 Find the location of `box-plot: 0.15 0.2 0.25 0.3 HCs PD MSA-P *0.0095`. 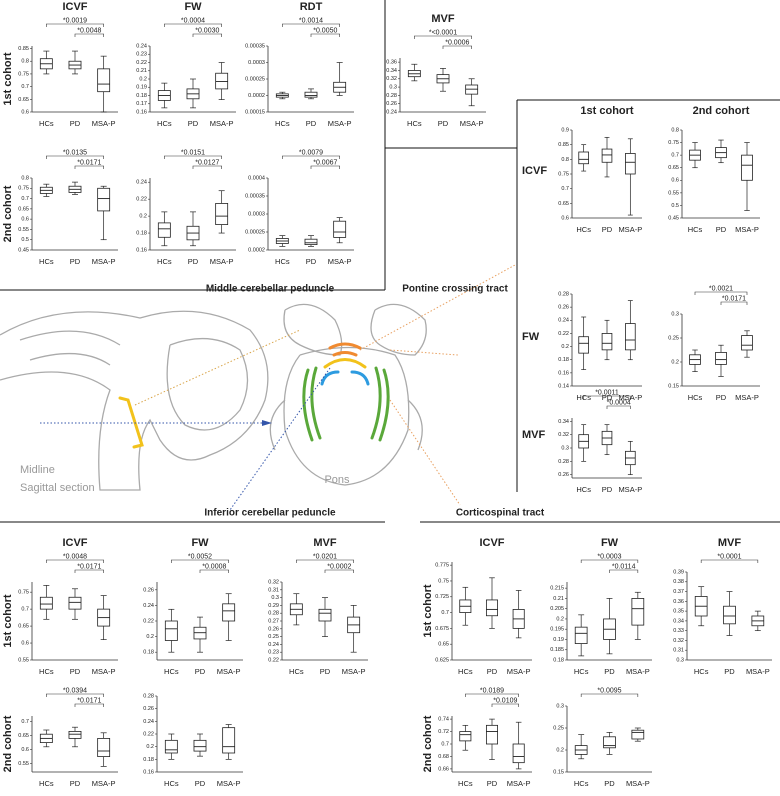

box-plot: 0.15 0.2 0.25 0.3 HCs PD MSA-P *0.0095 is located at coordinates (602, 737).